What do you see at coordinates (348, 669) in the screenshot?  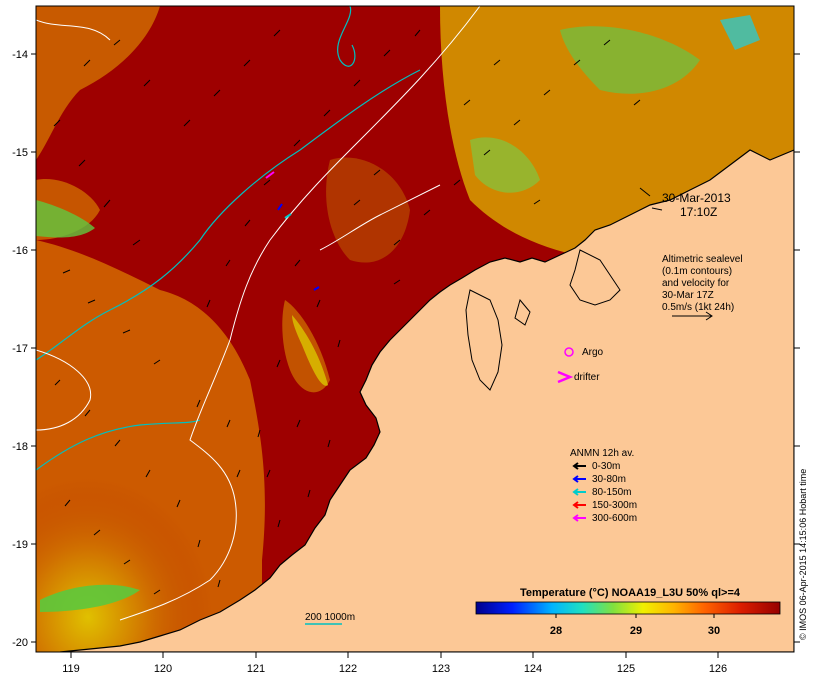 I see `lon-tick-label: 122` at bounding box center [348, 669].